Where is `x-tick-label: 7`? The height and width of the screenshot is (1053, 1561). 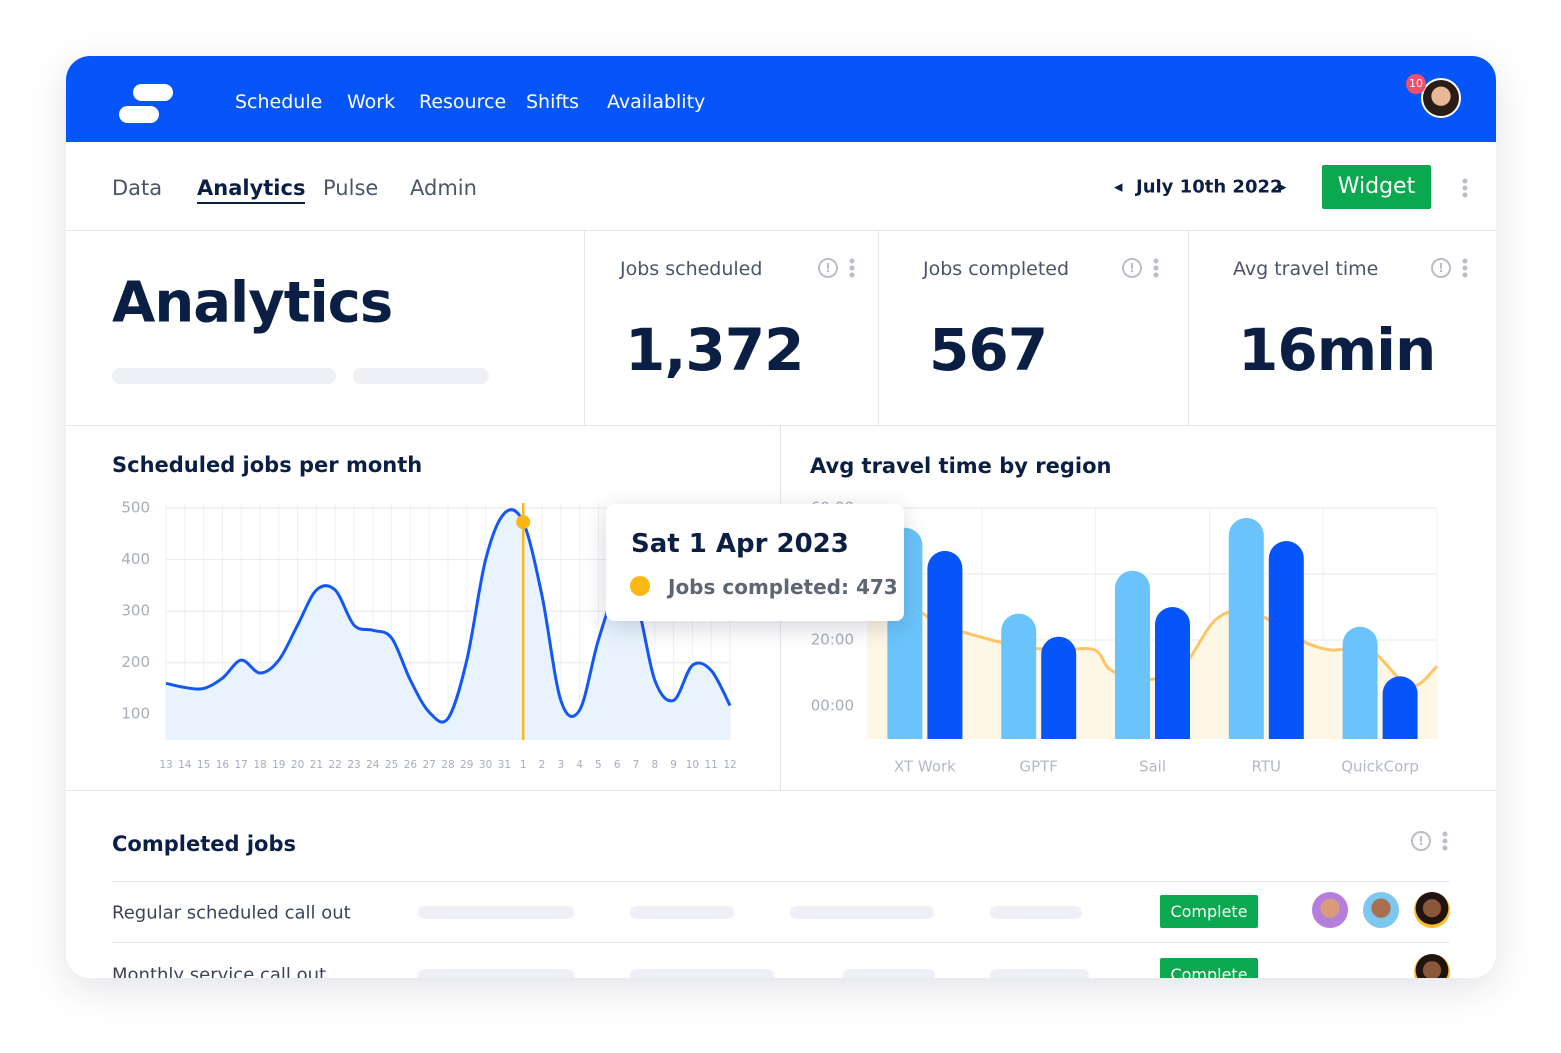 x-tick-label: 7 is located at coordinates (636, 765).